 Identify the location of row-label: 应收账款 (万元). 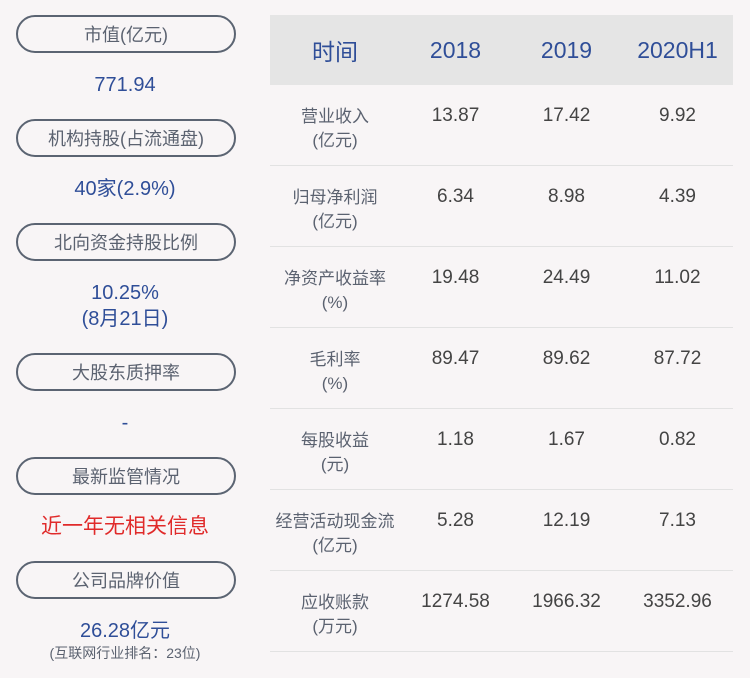
(335, 605).